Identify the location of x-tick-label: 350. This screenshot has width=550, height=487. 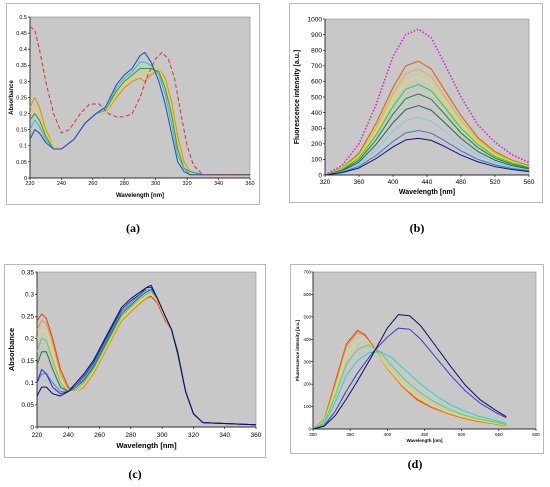
(350, 434).